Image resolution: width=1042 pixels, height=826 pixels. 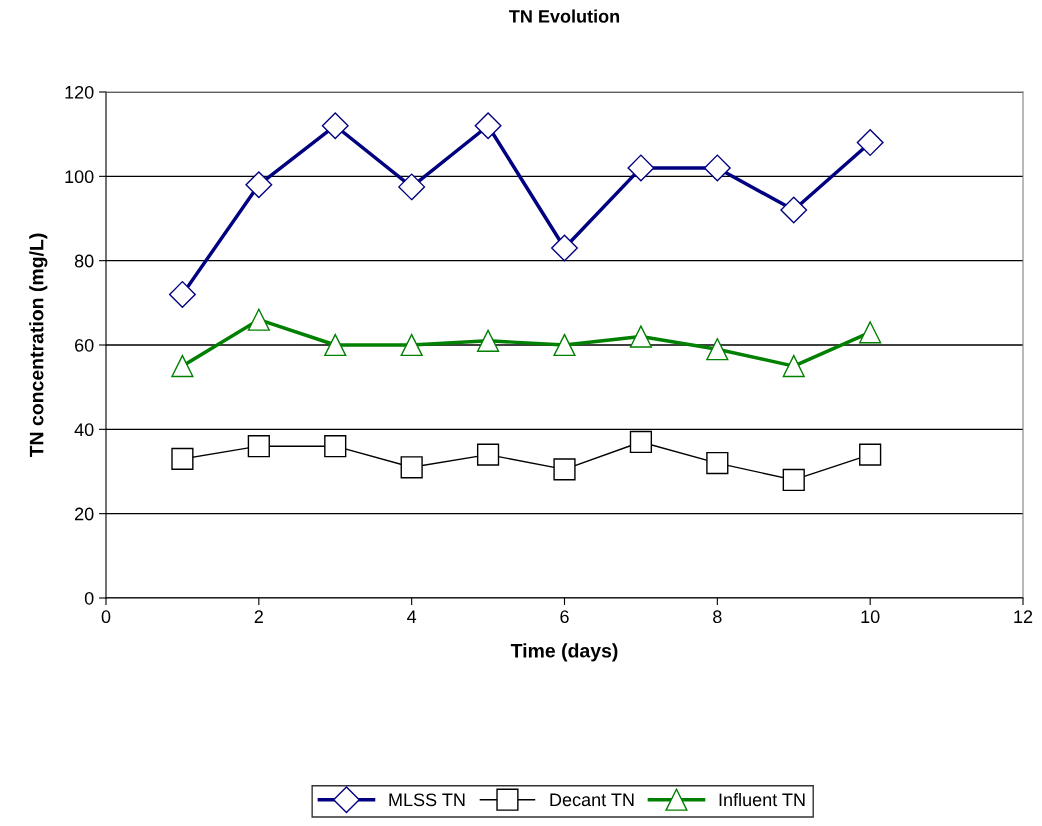 What do you see at coordinates (106, 617) in the screenshot?
I see `x-tick-label: 0` at bounding box center [106, 617].